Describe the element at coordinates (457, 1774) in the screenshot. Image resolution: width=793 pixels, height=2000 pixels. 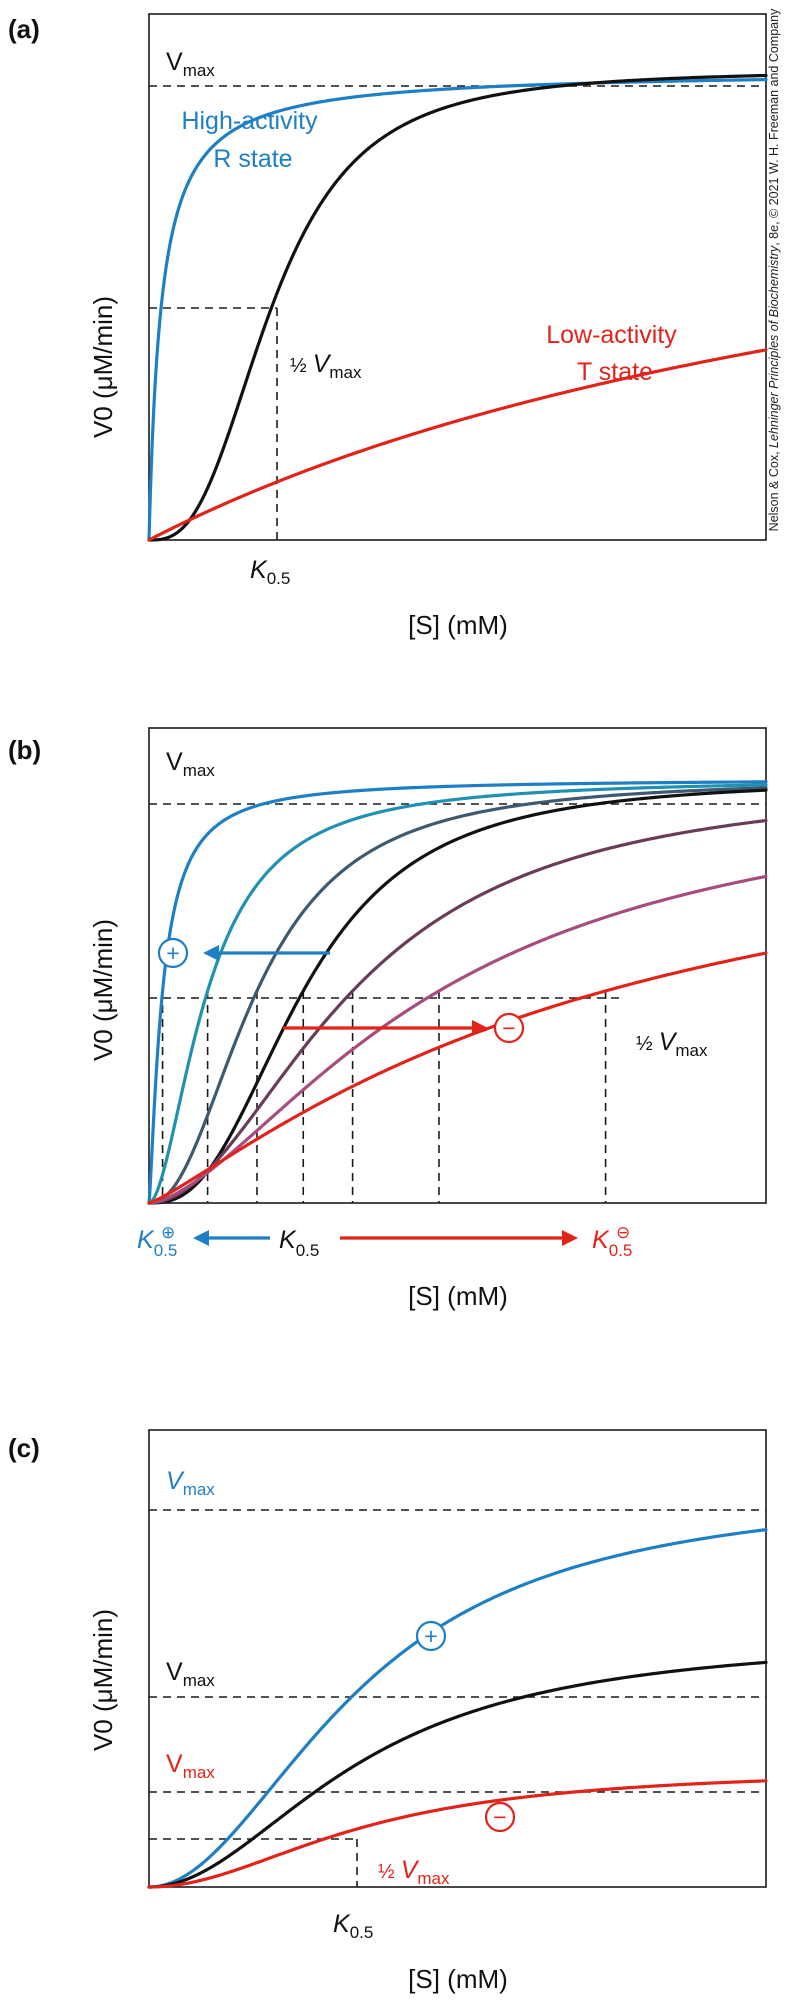
I see `panel-c-series-1-line` at that location.